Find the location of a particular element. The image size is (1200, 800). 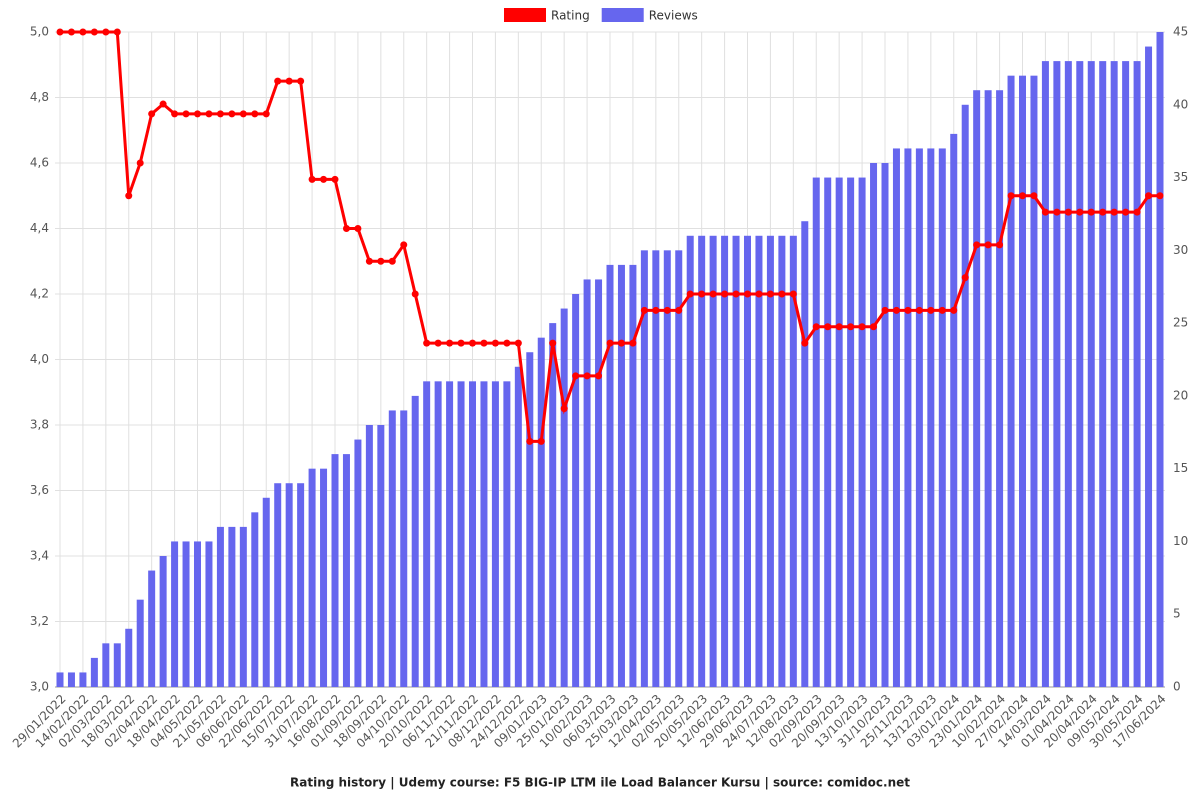

y-tick-label: 3,4 is located at coordinates (39, 556).